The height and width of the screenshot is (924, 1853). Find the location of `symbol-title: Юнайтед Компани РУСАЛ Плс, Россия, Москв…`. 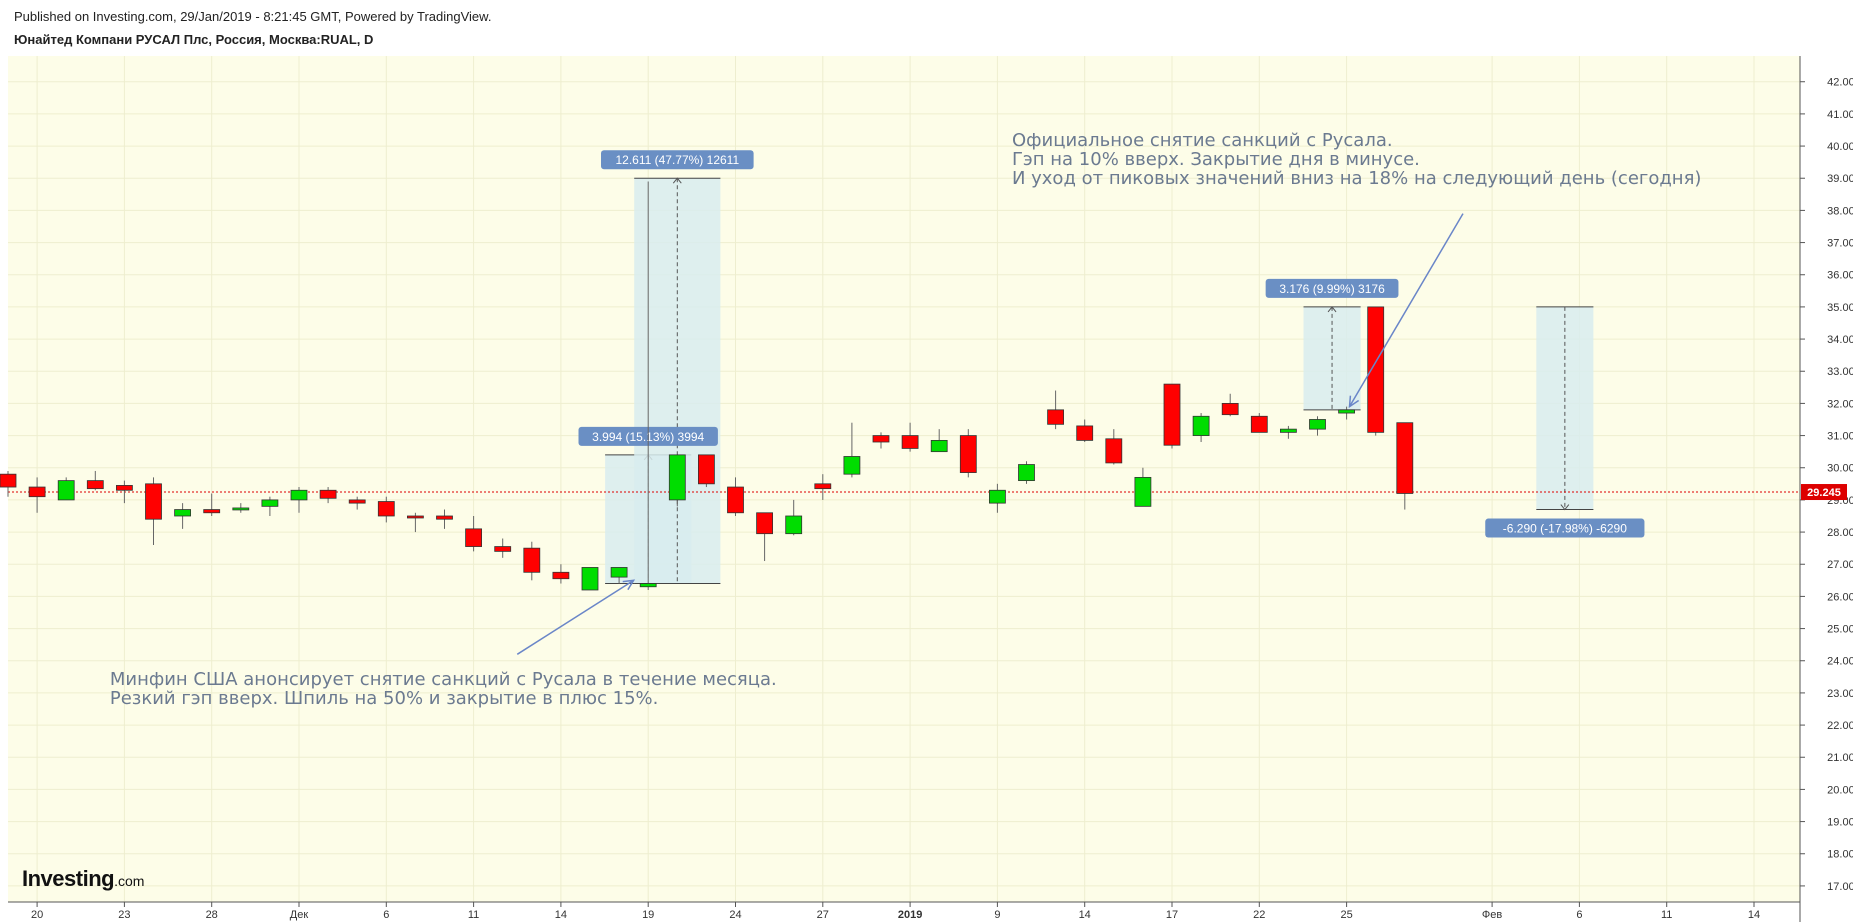

symbol-title: Юнайтед Компани РУСАЛ Плс, Россия, Москв… is located at coordinates (194, 39).